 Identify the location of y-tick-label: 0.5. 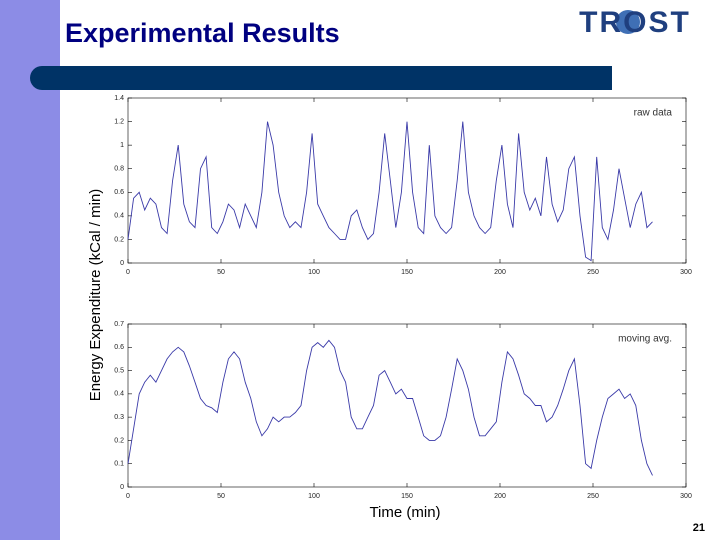
(119, 370).